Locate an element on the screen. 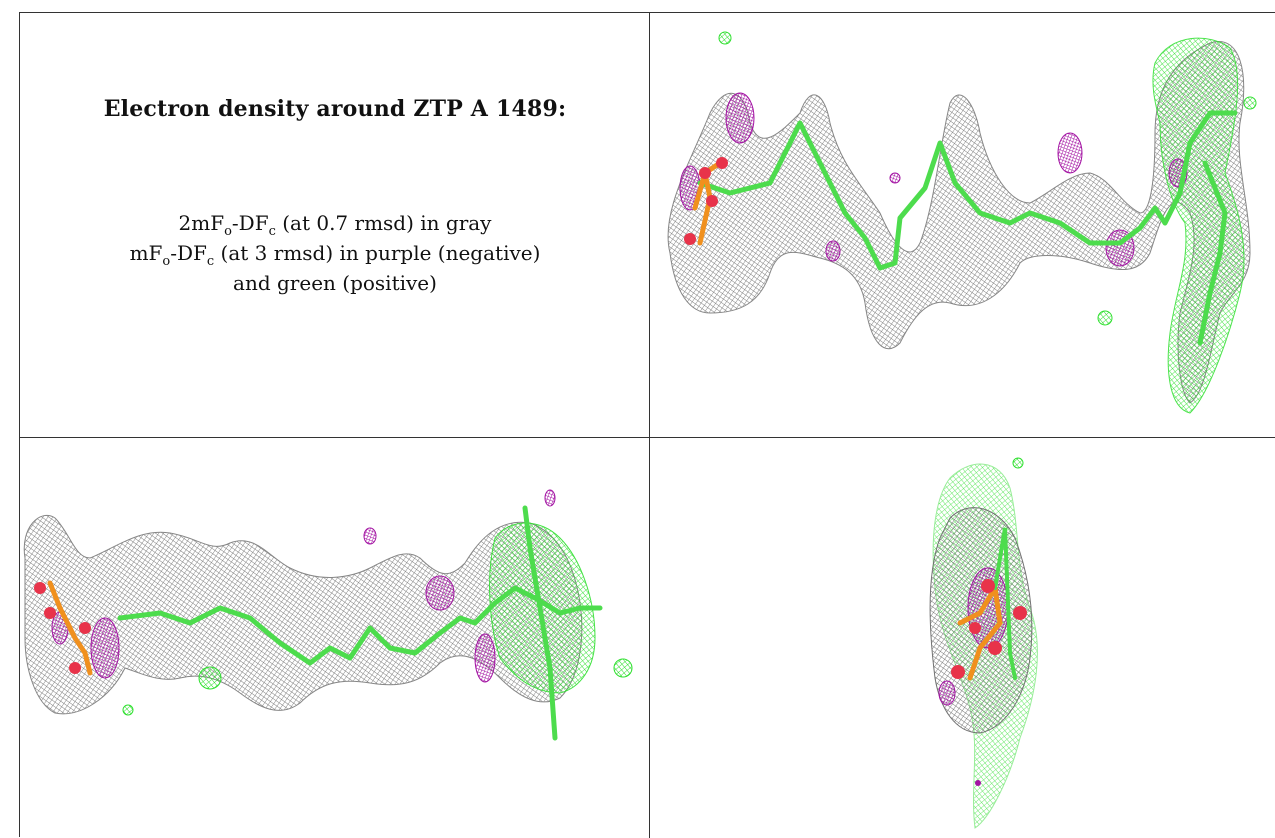 This screenshot has height=838, width=1275. green-positive-mesh is located at coordinates (1198, 225).